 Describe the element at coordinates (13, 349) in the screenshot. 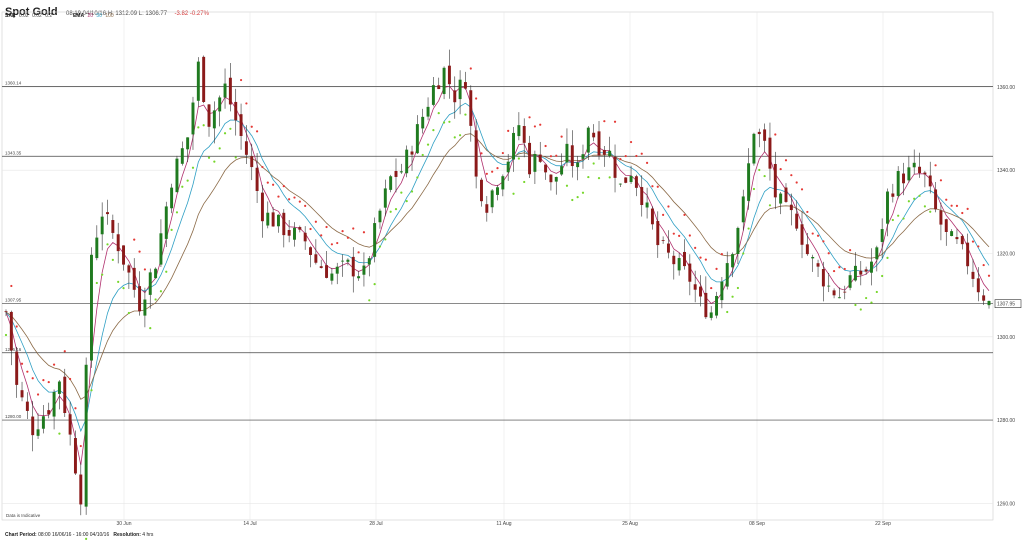

I see `reference-line-label: 1296.16` at that location.